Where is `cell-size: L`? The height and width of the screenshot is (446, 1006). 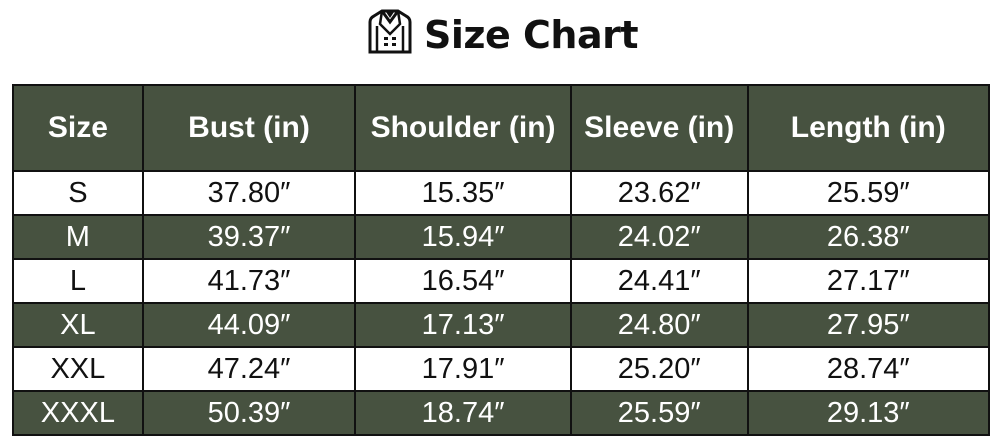 cell-size: L is located at coordinates (78, 281).